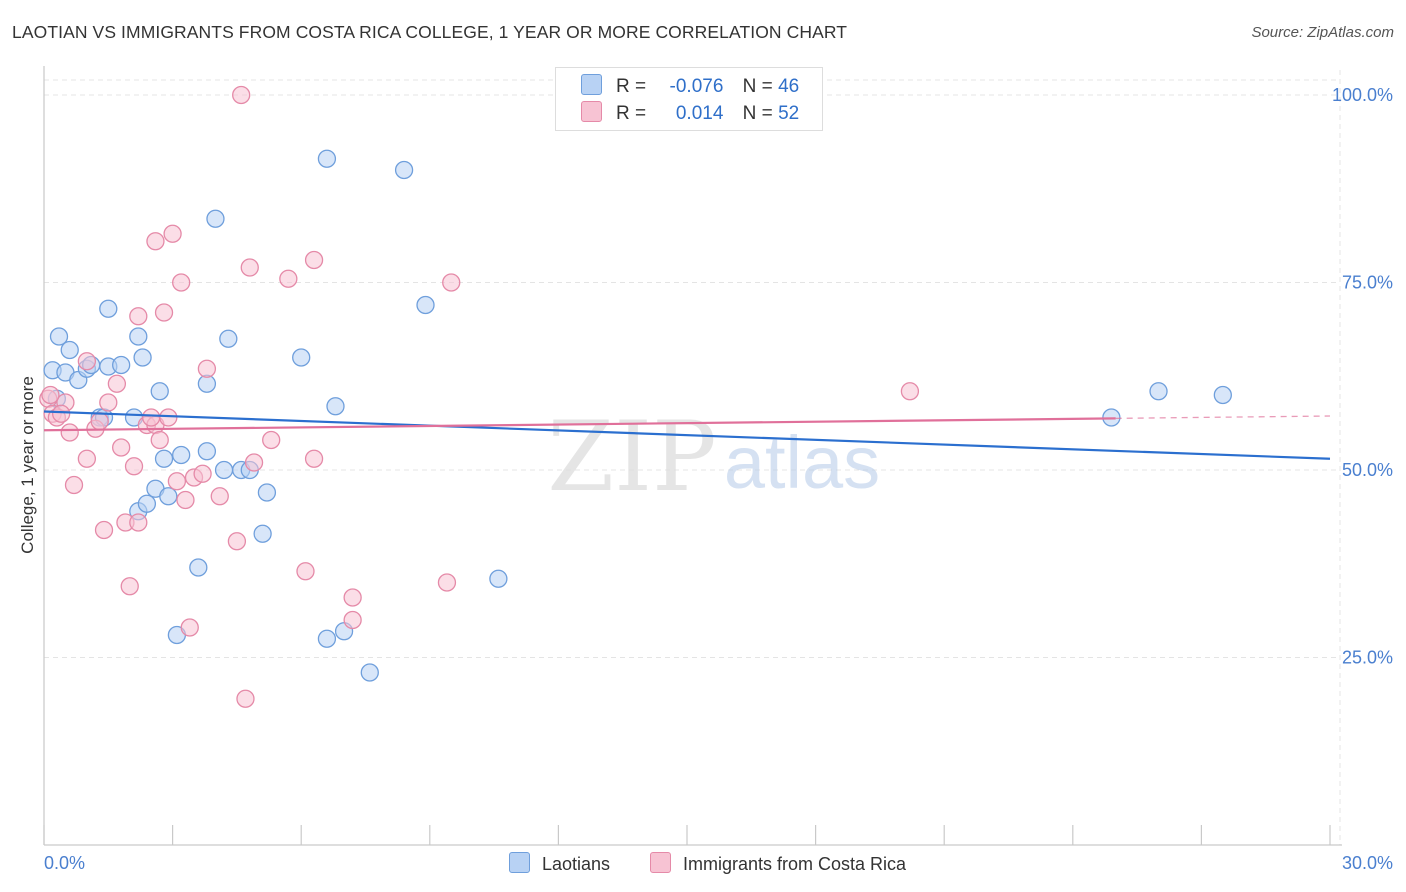 This screenshot has width=1406, height=892. I want to click on legend-swatch-blue, so click(519, 862).